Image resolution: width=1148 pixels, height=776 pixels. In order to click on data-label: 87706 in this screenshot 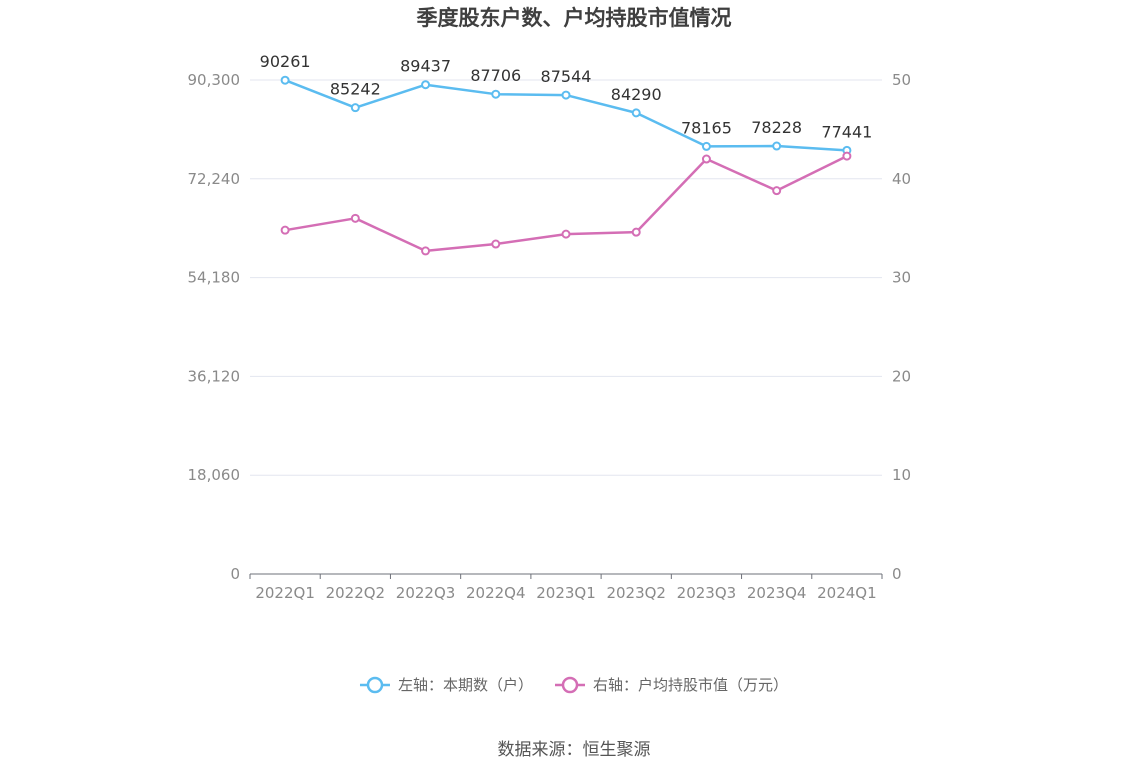, I will do `click(495, 75)`.